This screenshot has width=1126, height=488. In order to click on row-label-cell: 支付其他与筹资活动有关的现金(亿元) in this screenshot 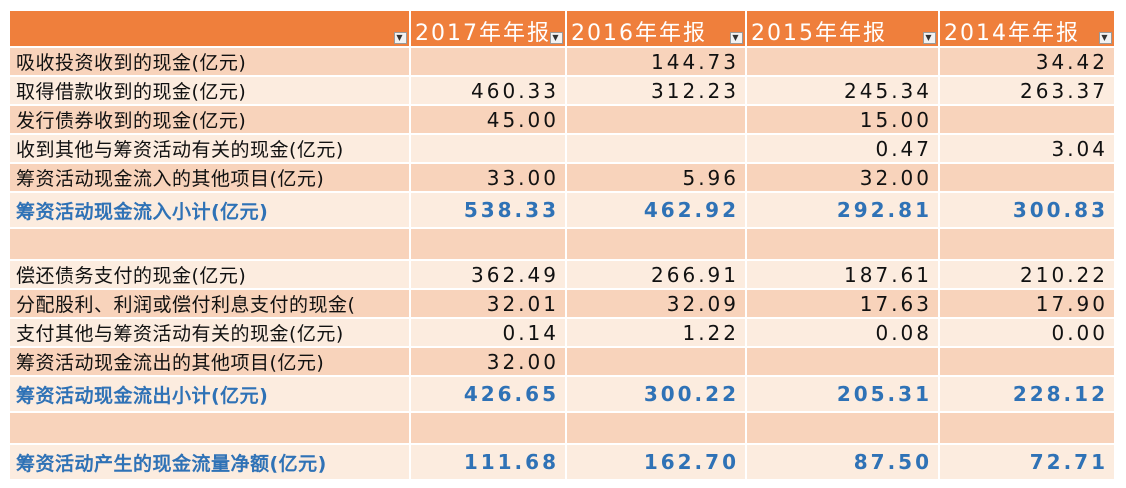, I will do `click(210, 333)`.